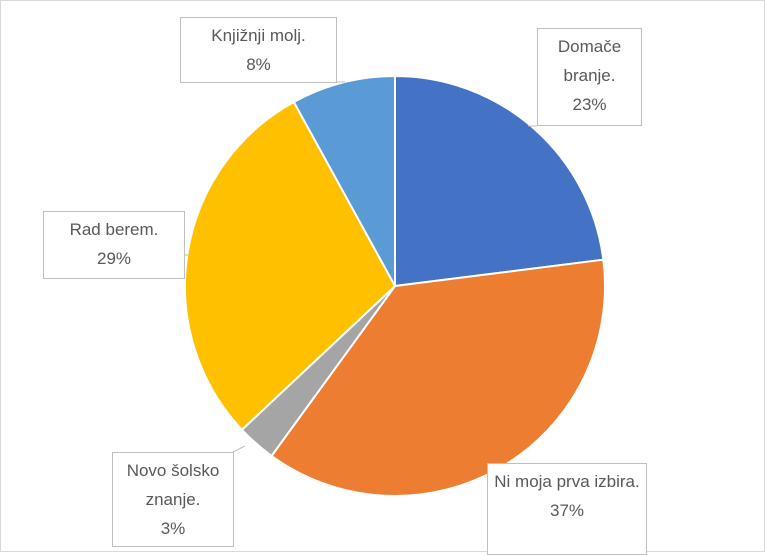  Describe the element at coordinates (589, 104) in the screenshot. I see `value-label: 23%` at that location.